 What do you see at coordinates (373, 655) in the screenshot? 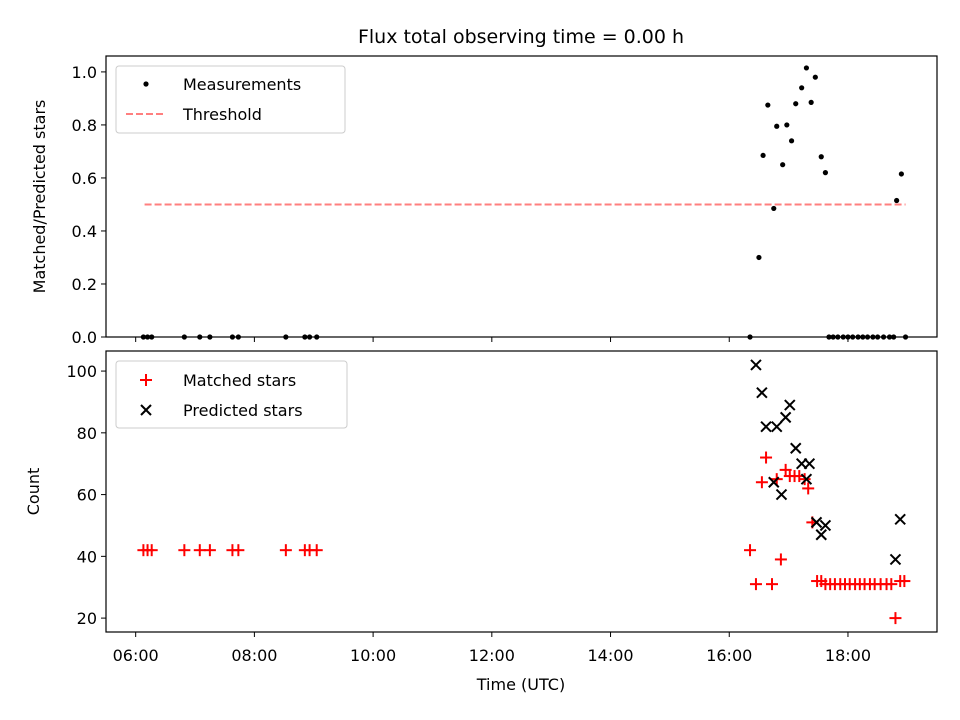
I see `x-tick-label: 10:00` at bounding box center [373, 655].